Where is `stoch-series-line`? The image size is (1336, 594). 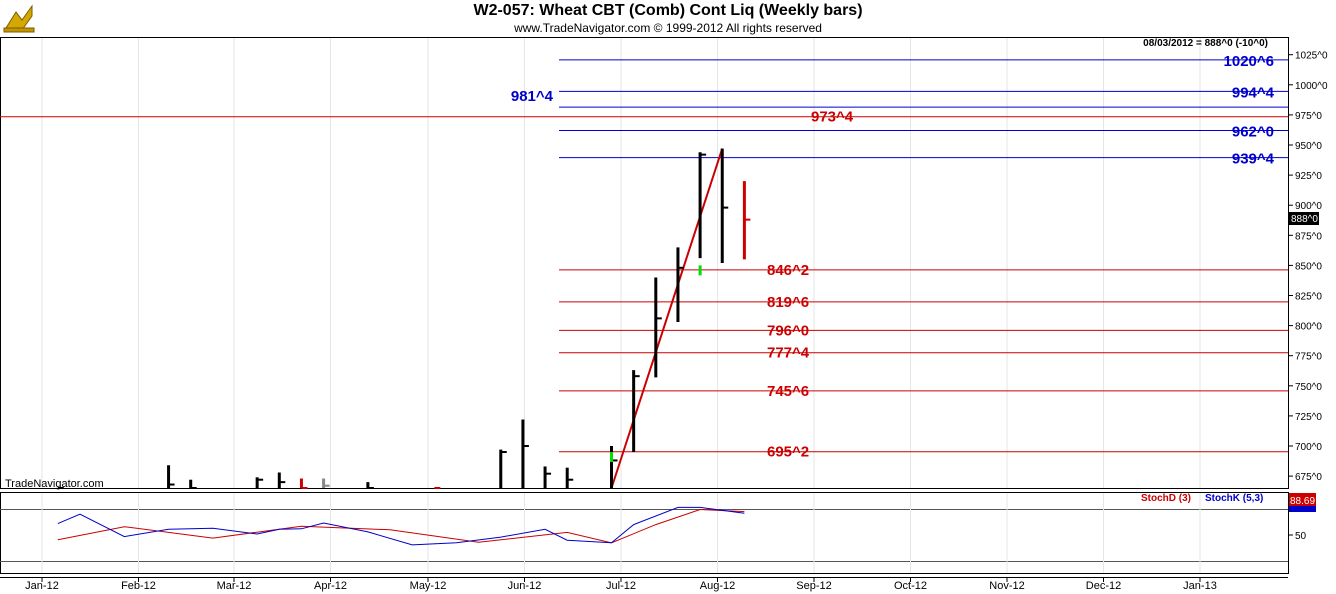 stoch-series-line is located at coordinates (401, 526).